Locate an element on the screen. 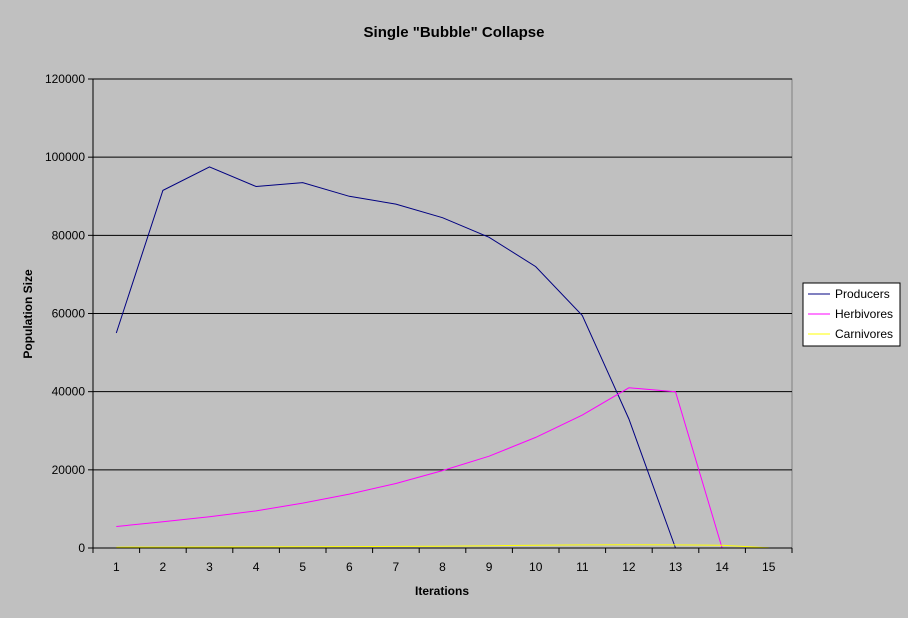 This screenshot has height=618, width=908. x-tick-label: 3 is located at coordinates (209, 567).